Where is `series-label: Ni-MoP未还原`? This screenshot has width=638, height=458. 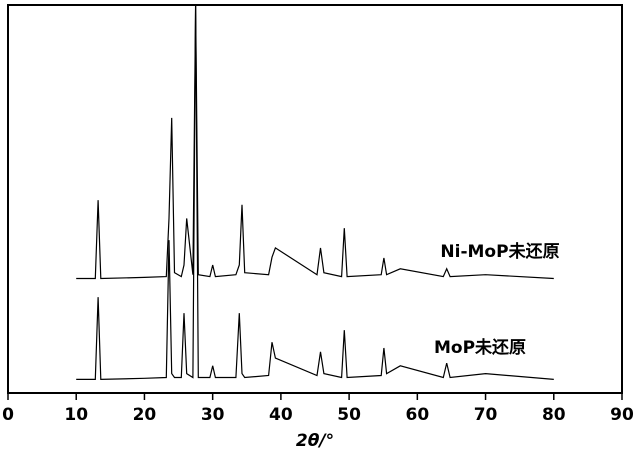
series-label: Ni-MoP未还原 is located at coordinates (499, 251).